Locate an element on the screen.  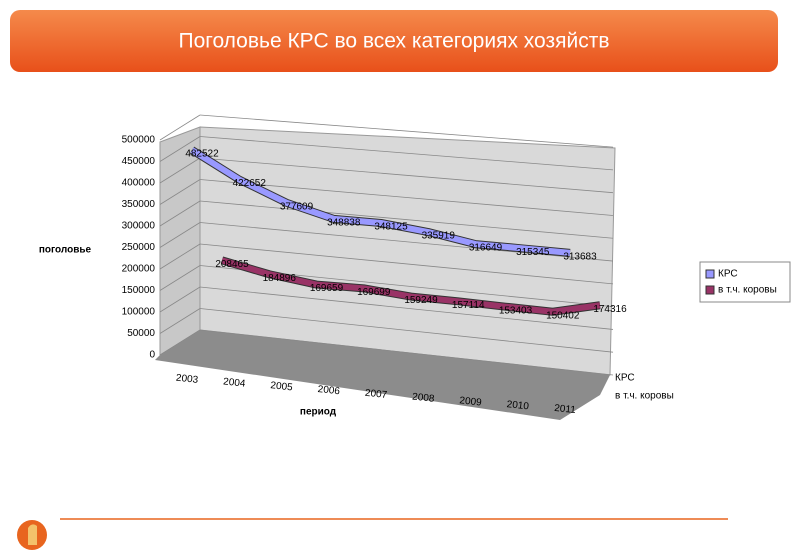
value-label: 174316 is located at coordinates (610, 309).